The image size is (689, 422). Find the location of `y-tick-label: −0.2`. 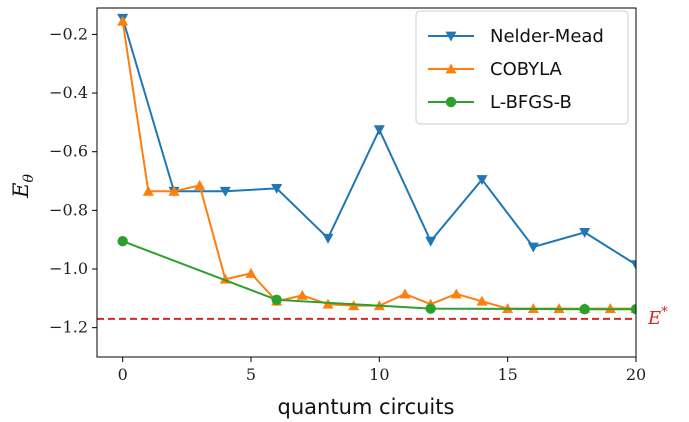

y-tick-label: −0.2 is located at coordinates (68, 33).